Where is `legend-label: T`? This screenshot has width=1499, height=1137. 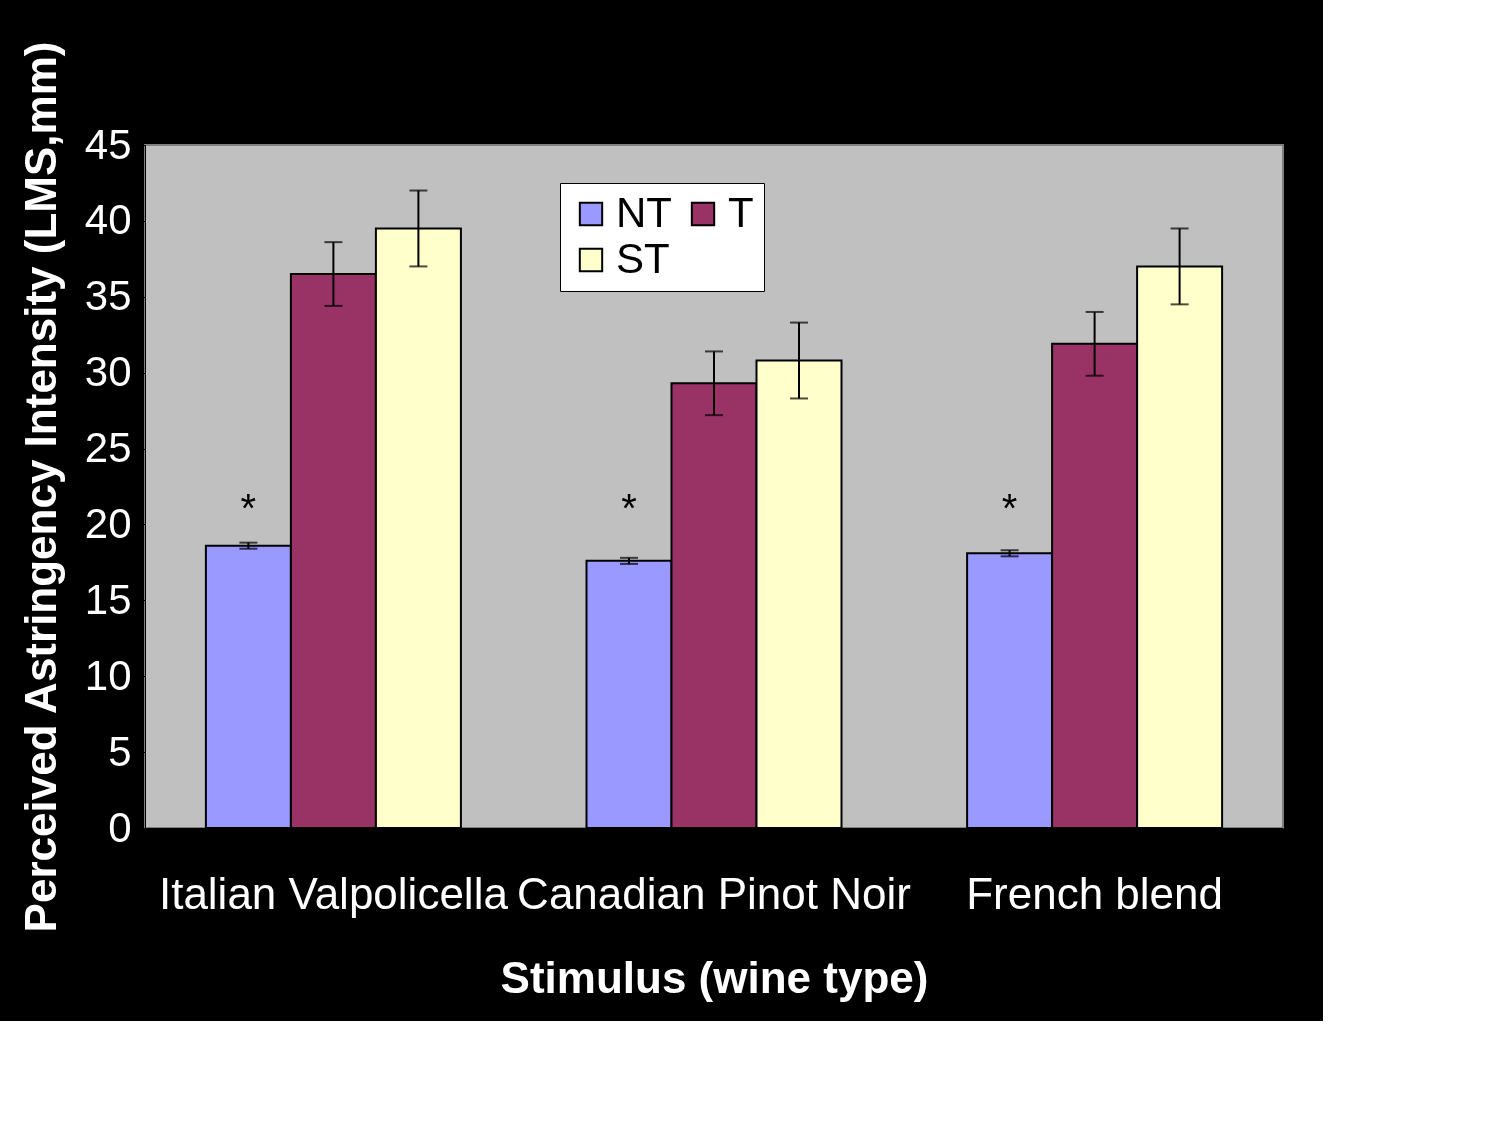 legend-label: T is located at coordinates (741, 212).